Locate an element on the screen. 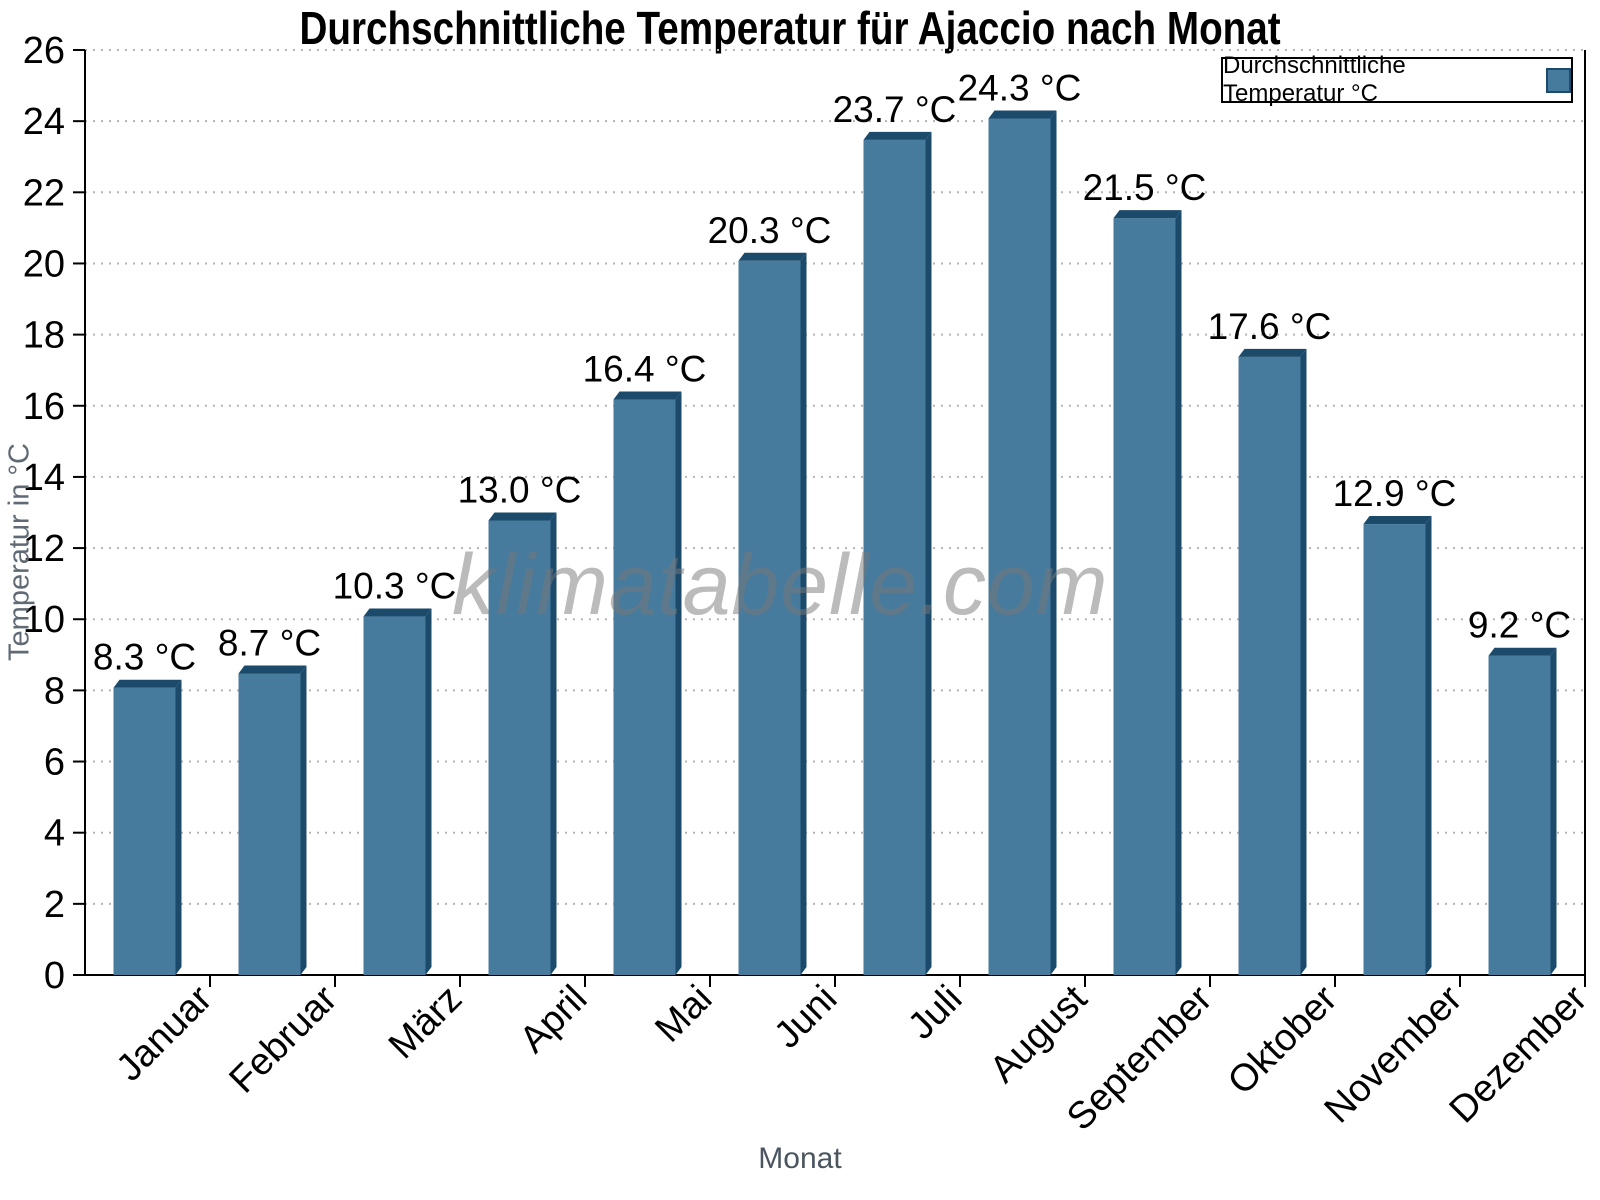 The height and width of the screenshot is (1200, 1600). value-label: 21.5 °C is located at coordinates (1145, 187).